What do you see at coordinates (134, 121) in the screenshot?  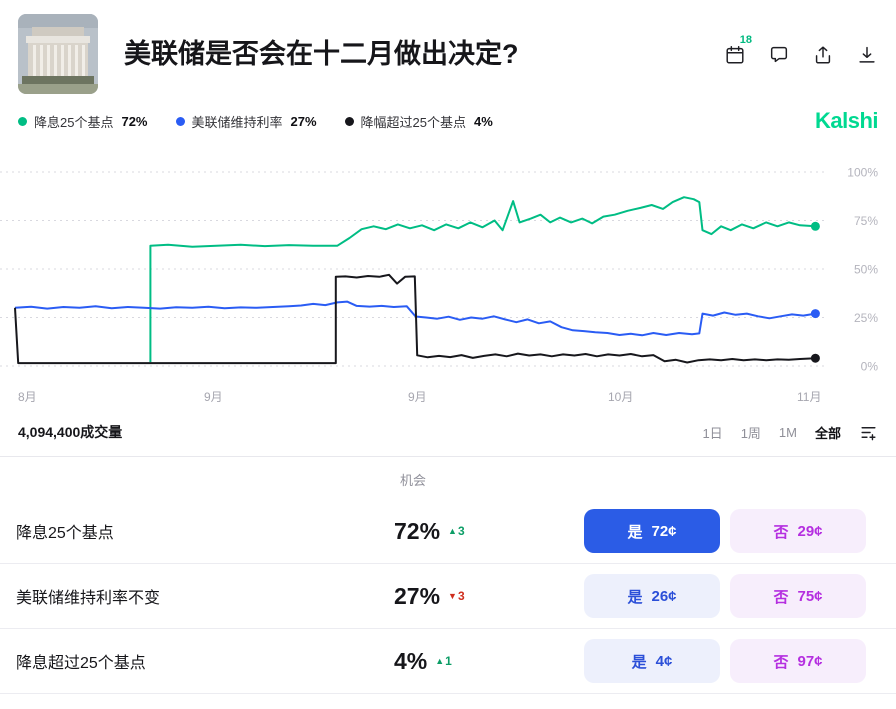 I see `legend-value: 72%` at bounding box center [134, 121].